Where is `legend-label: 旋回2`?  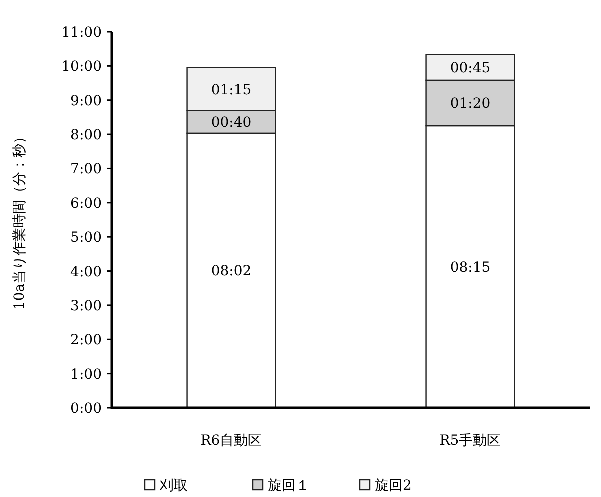 legend-label: 旋回2 is located at coordinates (393, 486).